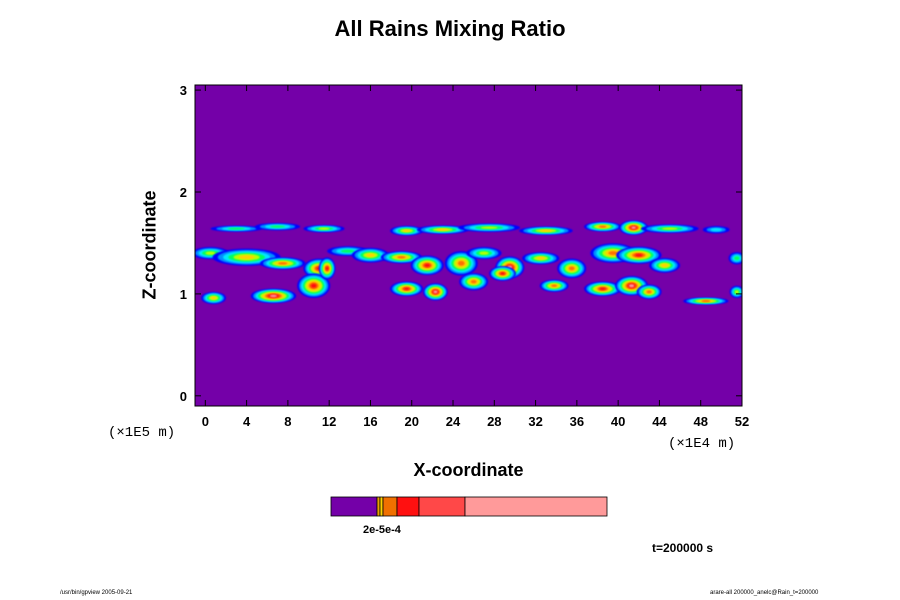 This screenshot has height=600, width=900. I want to click on x-tick-label: 32, so click(535, 421).